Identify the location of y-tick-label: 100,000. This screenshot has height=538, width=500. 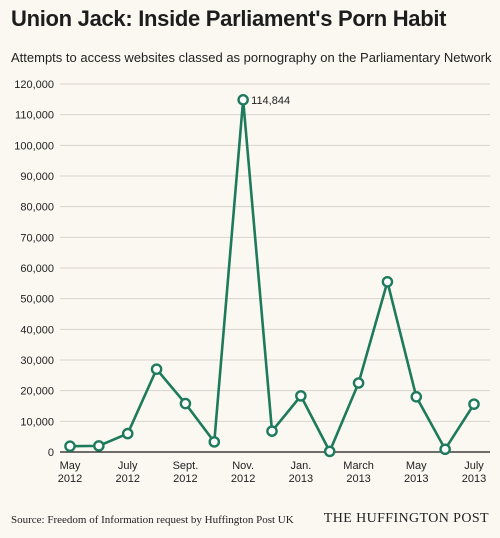
(34, 146).